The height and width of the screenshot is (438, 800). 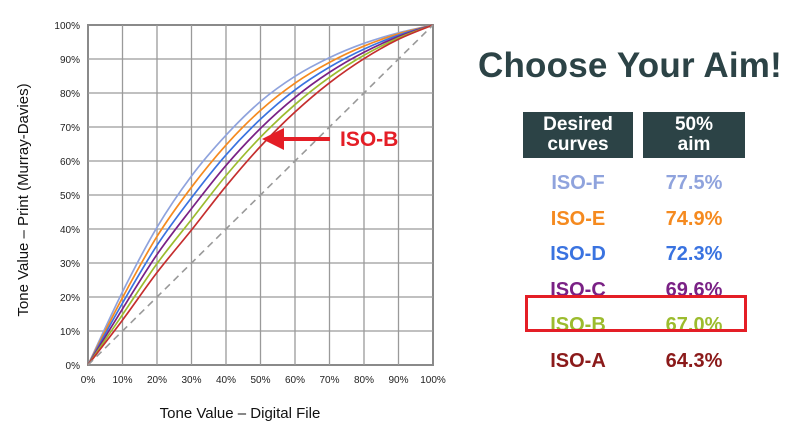 I want to click on y-tick-label: 100%, so click(x=67, y=26).